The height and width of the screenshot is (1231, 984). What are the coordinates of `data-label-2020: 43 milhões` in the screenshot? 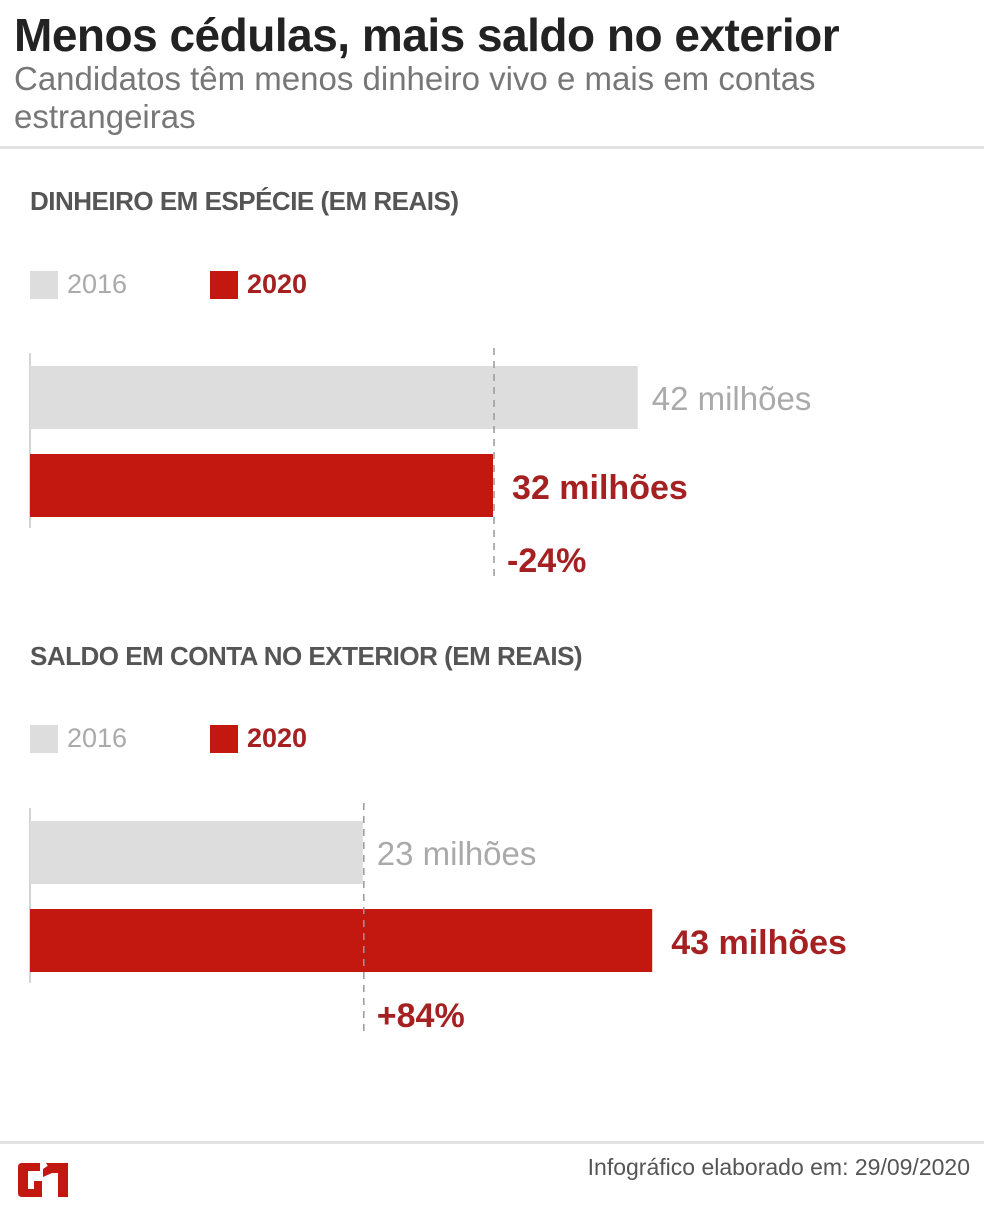 It's located at (759, 943).